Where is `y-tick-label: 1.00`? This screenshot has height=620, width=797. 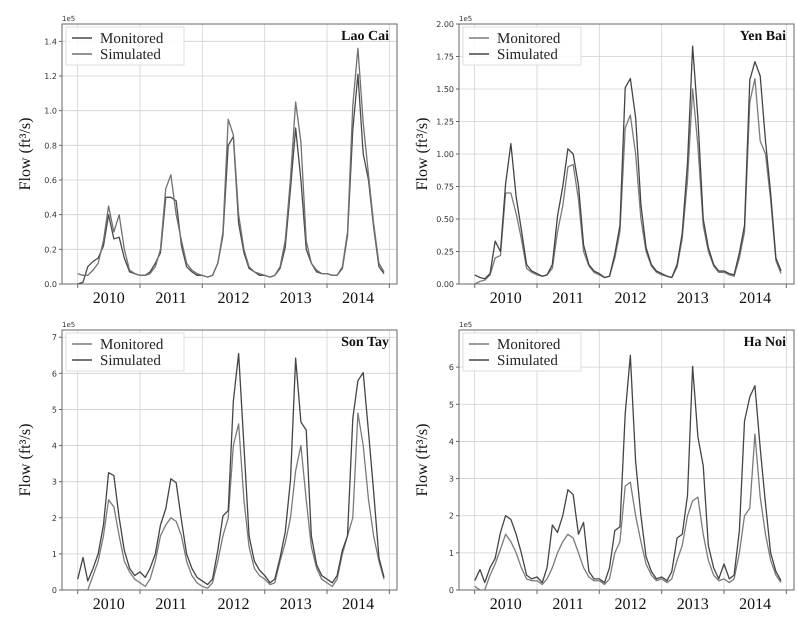
y-tick-label: 1.00 is located at coordinates (445, 154).